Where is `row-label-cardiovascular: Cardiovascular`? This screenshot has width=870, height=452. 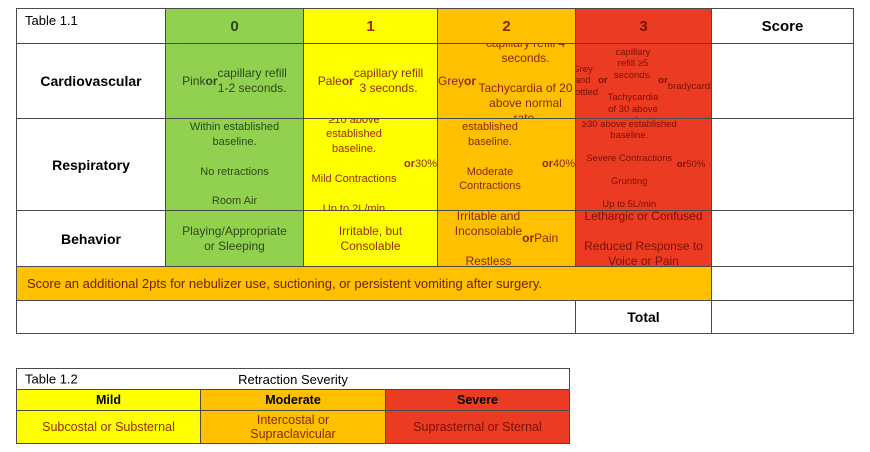
row-label-cardiovascular: Cardiovascular is located at coordinates (91, 81).